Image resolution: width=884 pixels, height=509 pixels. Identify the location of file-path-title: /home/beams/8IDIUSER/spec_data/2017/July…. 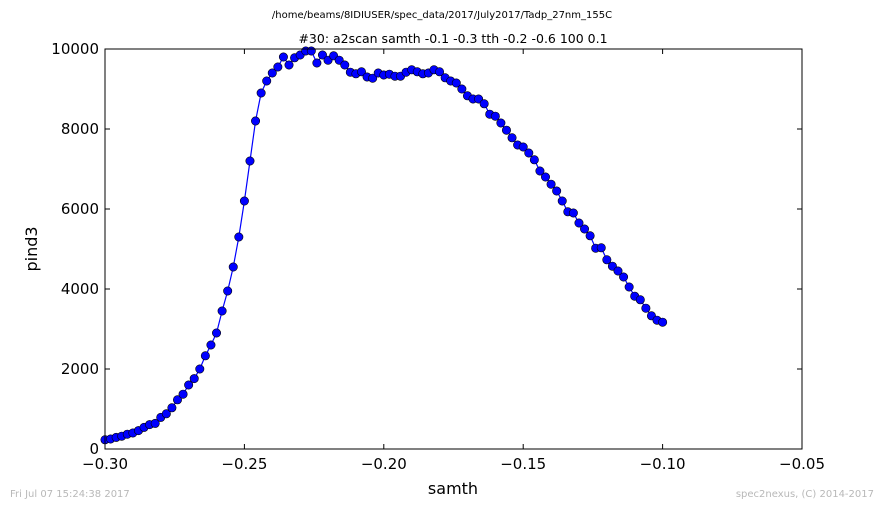
(442, 15).